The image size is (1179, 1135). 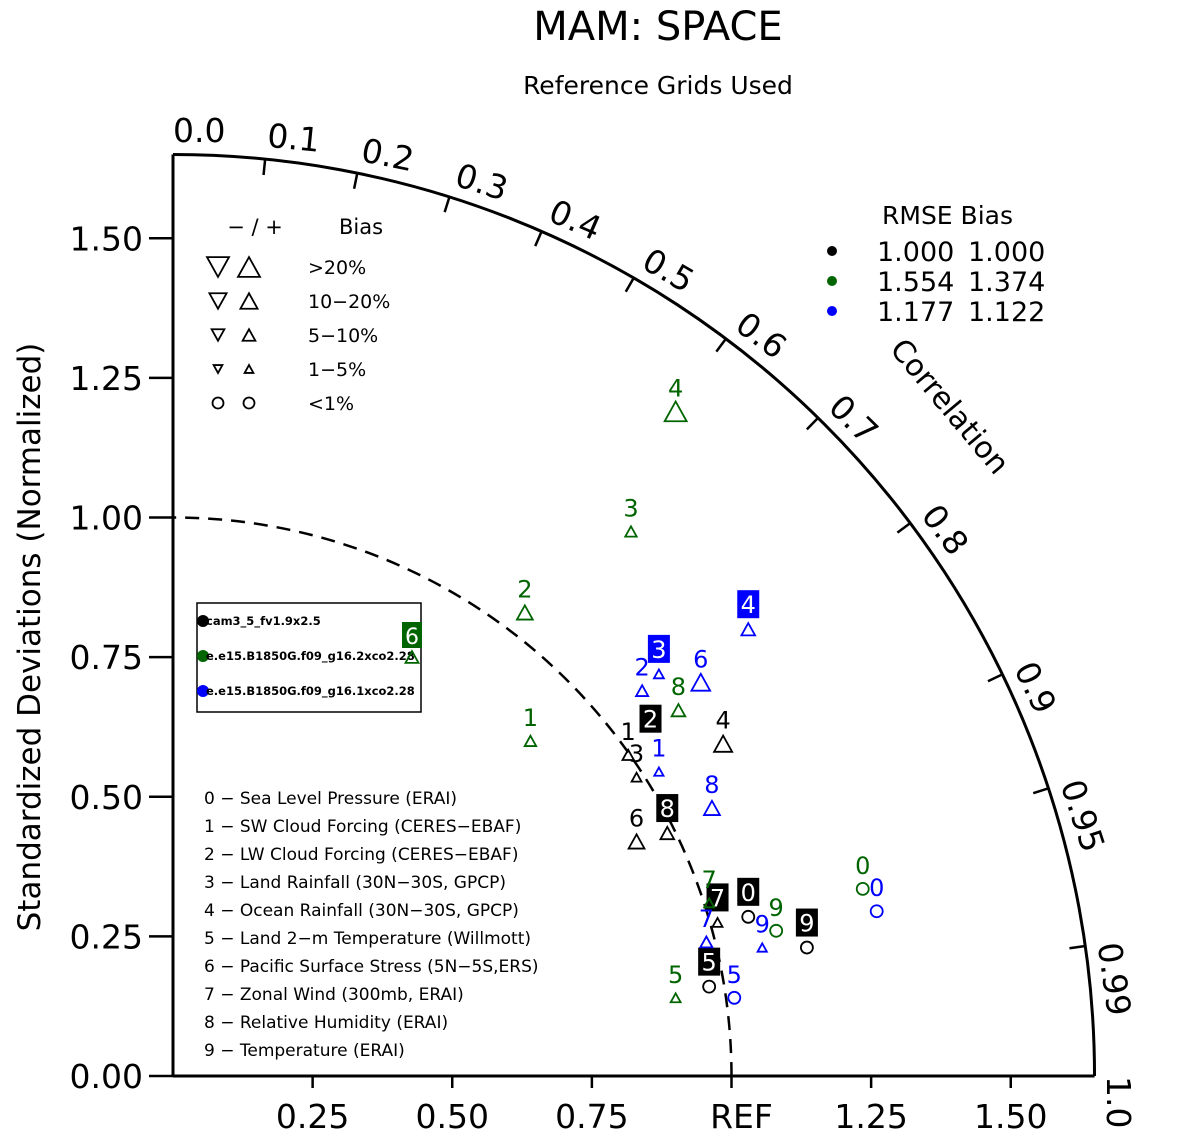 What do you see at coordinates (915, 312) in the screenshot?
I see `rmse-value: 1.177` at bounding box center [915, 312].